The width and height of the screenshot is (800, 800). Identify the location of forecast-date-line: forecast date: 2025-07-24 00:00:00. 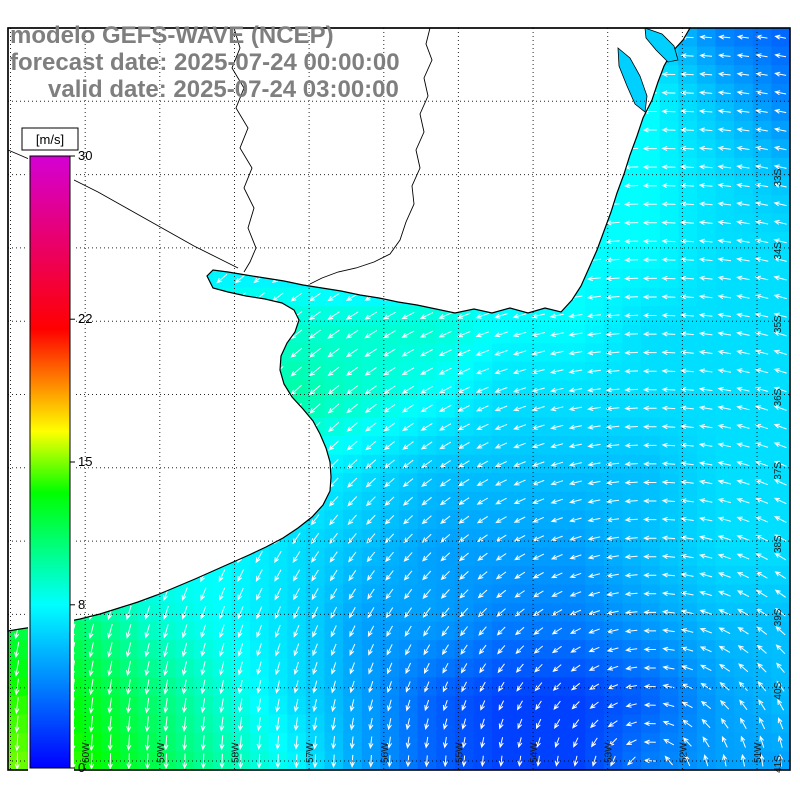
(205, 62).